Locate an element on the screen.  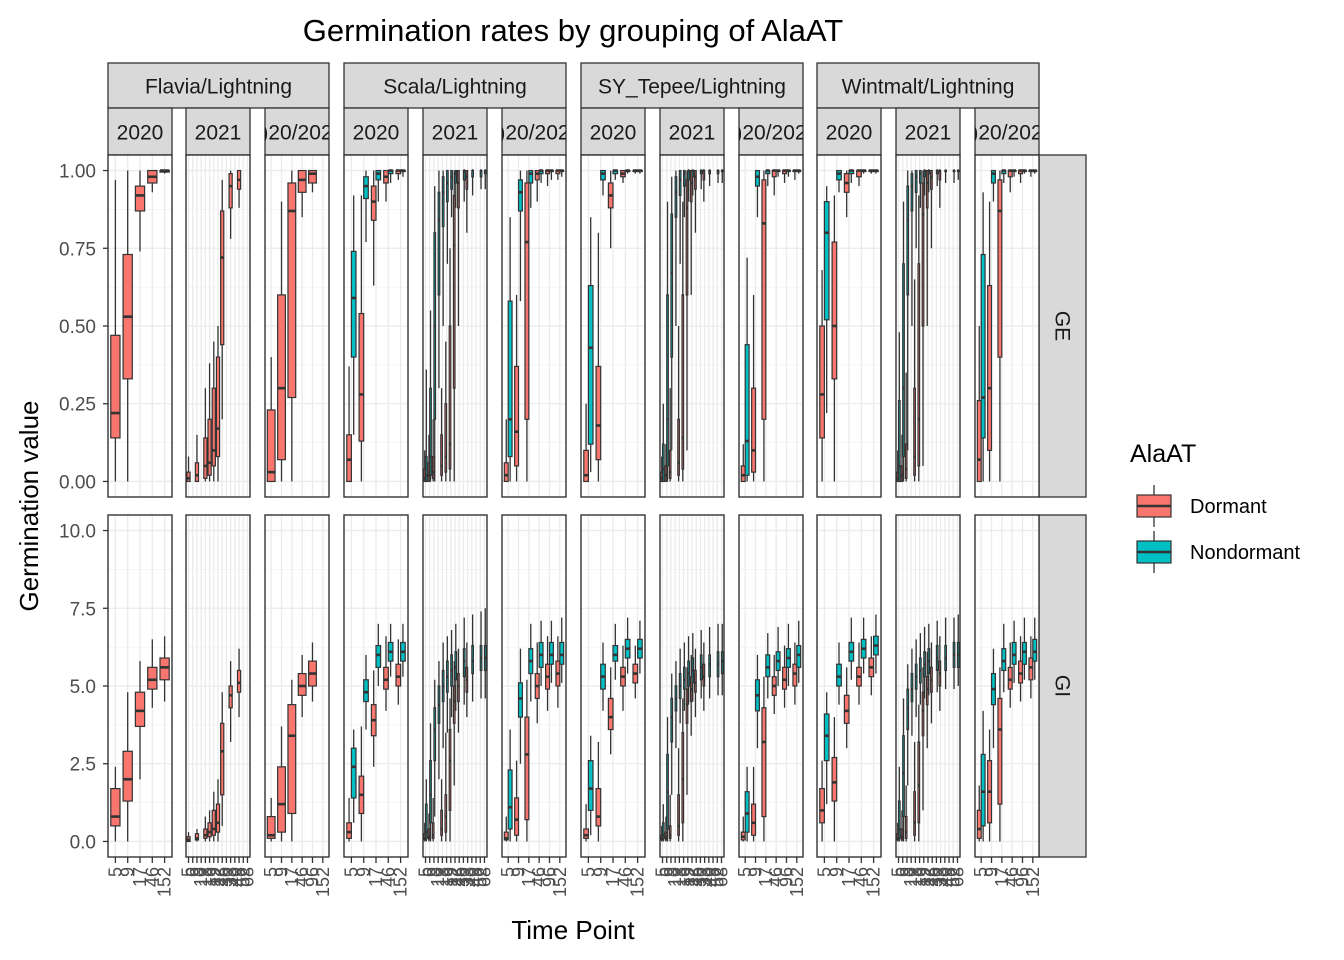
strip-year-scala-lightning-2020-2021 is located at coordinates (534, 131).